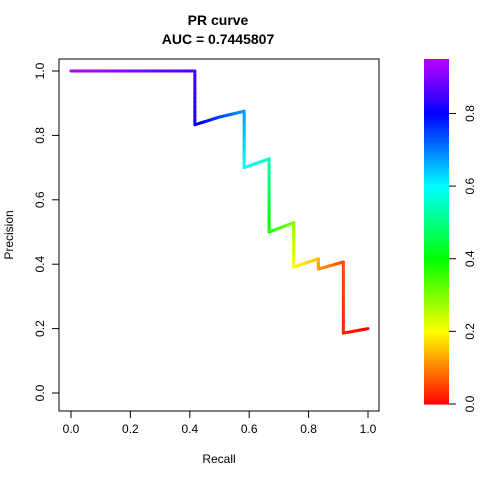  I want to click on y-tick-label: 0.2, so click(40, 328).